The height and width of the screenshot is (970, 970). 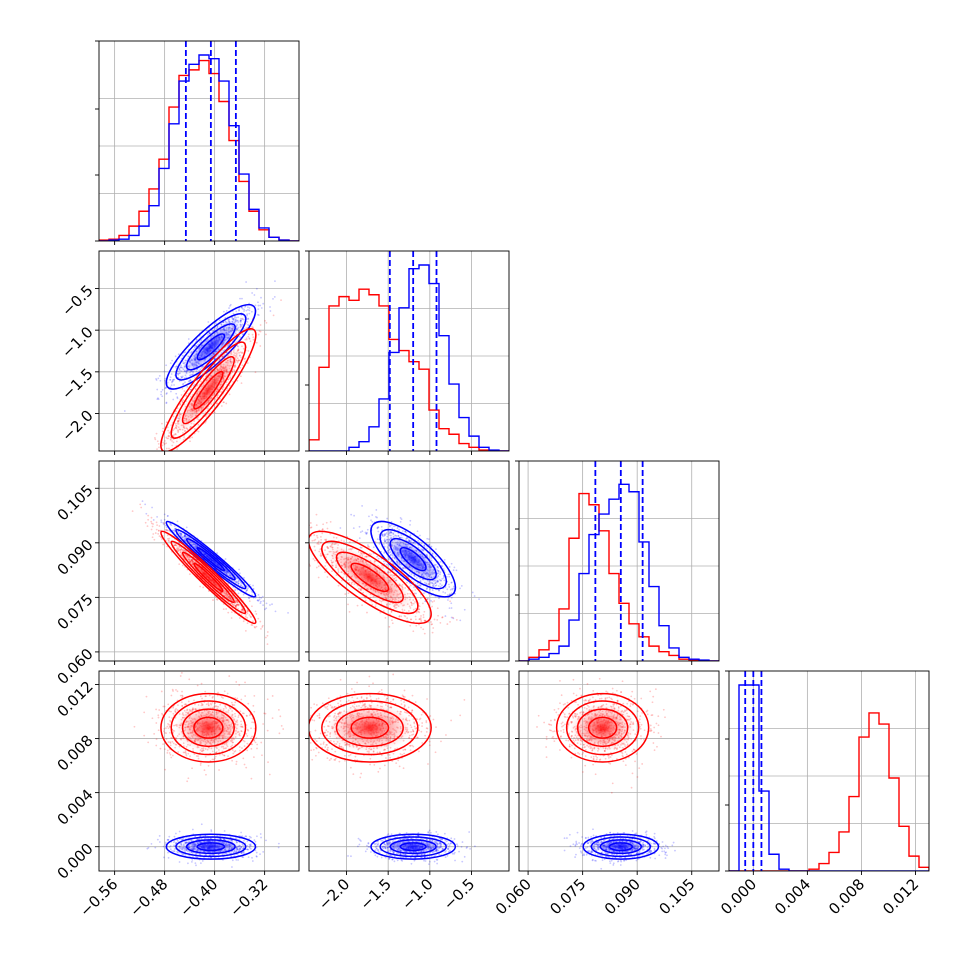 I want to click on panel-inner, so click(x=199, y=351).